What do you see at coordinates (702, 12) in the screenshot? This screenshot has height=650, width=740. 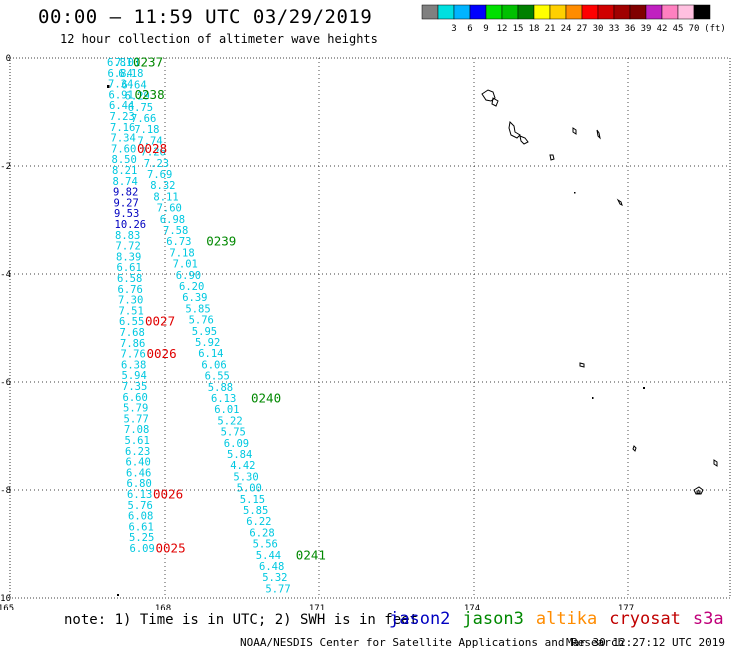 I see `legend-swatch` at bounding box center [702, 12].